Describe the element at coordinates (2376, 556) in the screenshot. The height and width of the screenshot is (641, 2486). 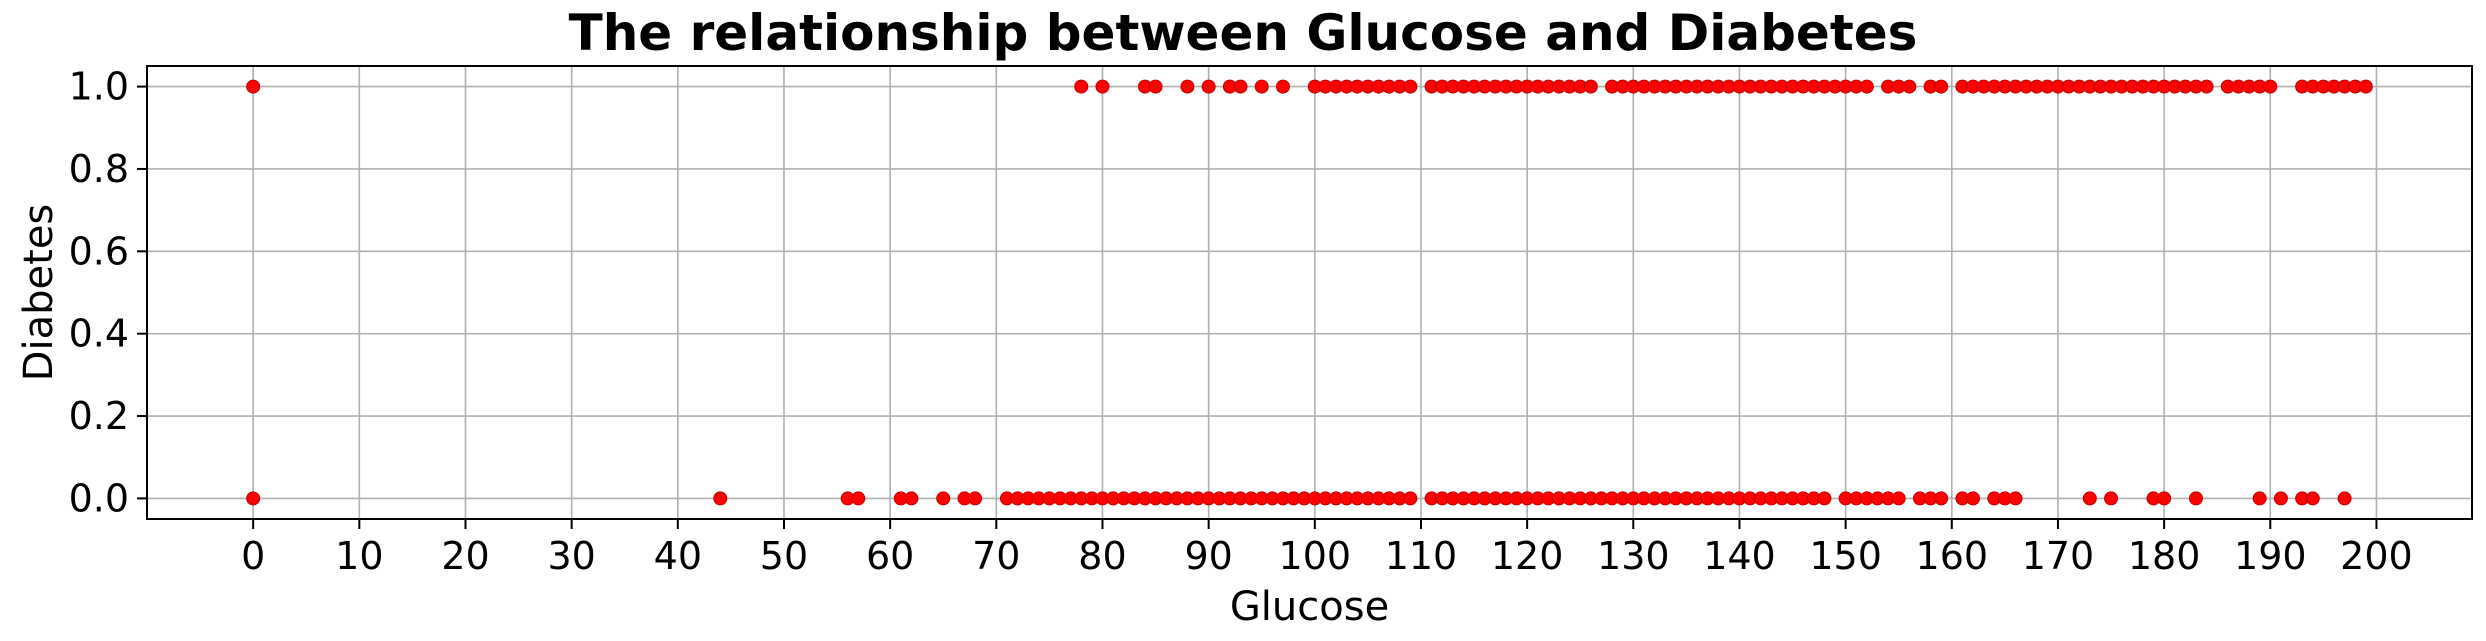
I see `x-tick-label: 200` at that location.